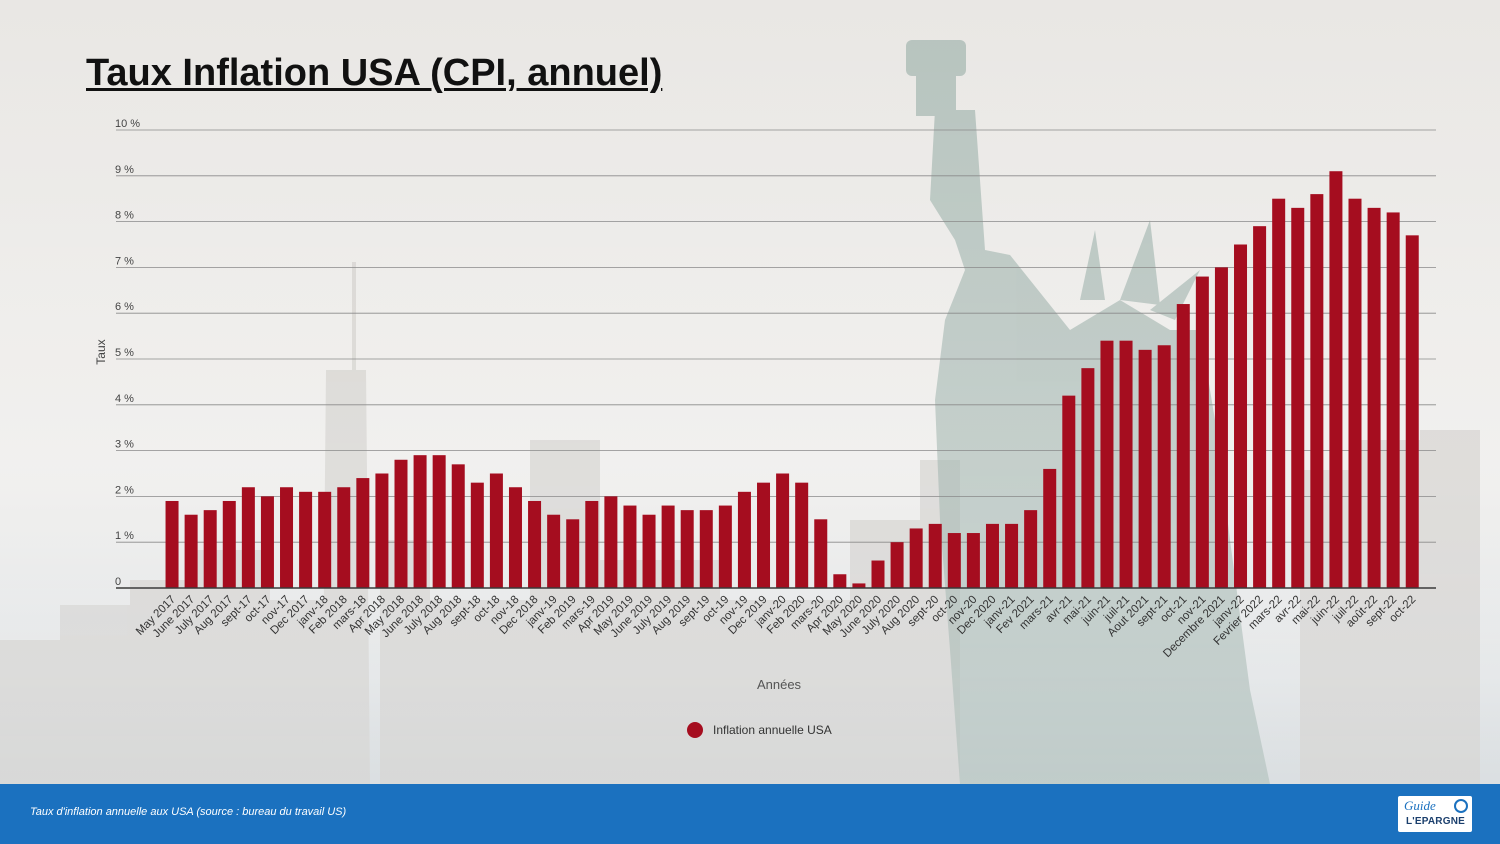  Describe the element at coordinates (1461, 806) in the screenshot. I see `logo-mark-icon` at that location.